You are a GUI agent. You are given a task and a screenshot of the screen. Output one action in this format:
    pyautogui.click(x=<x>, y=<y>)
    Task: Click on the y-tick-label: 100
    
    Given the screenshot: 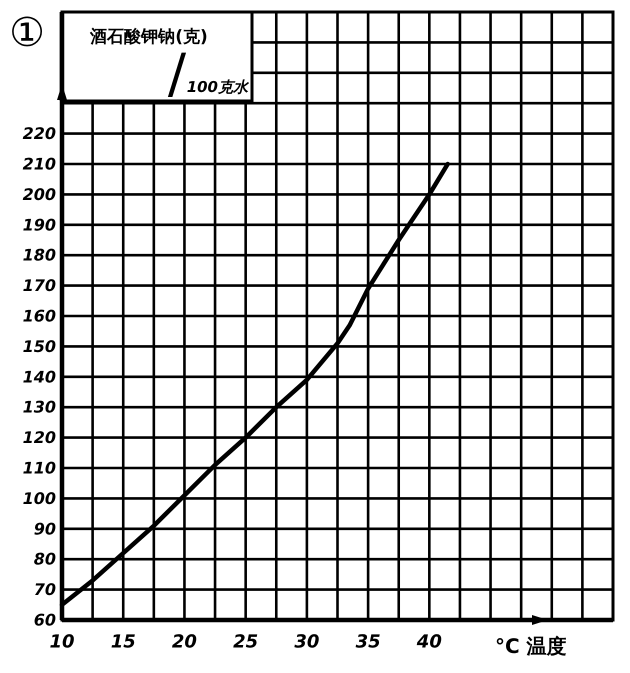 What is the action you would take?
    pyautogui.click(x=39, y=498)
    